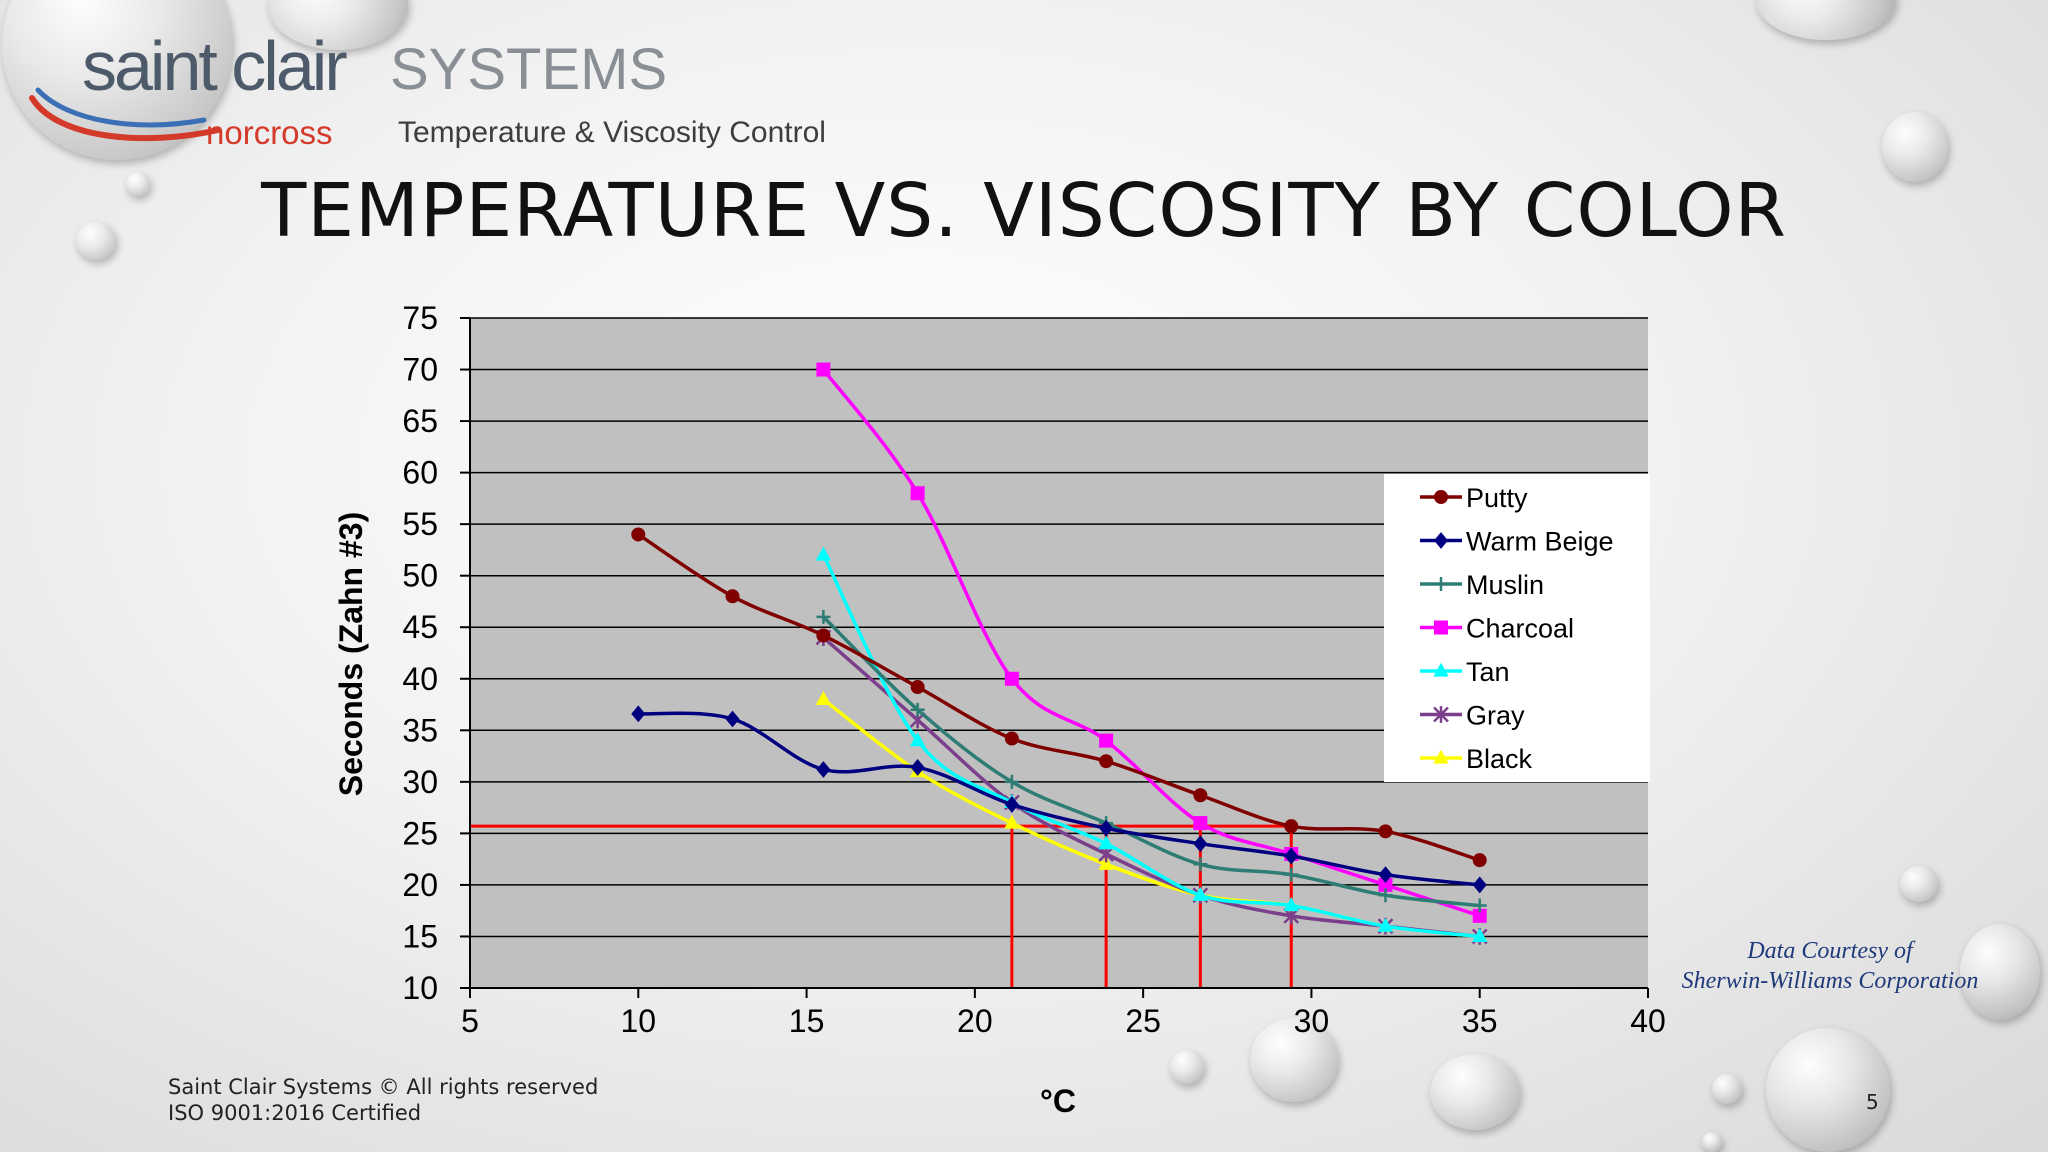  I want to click on y-tick-label: 15, so click(420, 936).